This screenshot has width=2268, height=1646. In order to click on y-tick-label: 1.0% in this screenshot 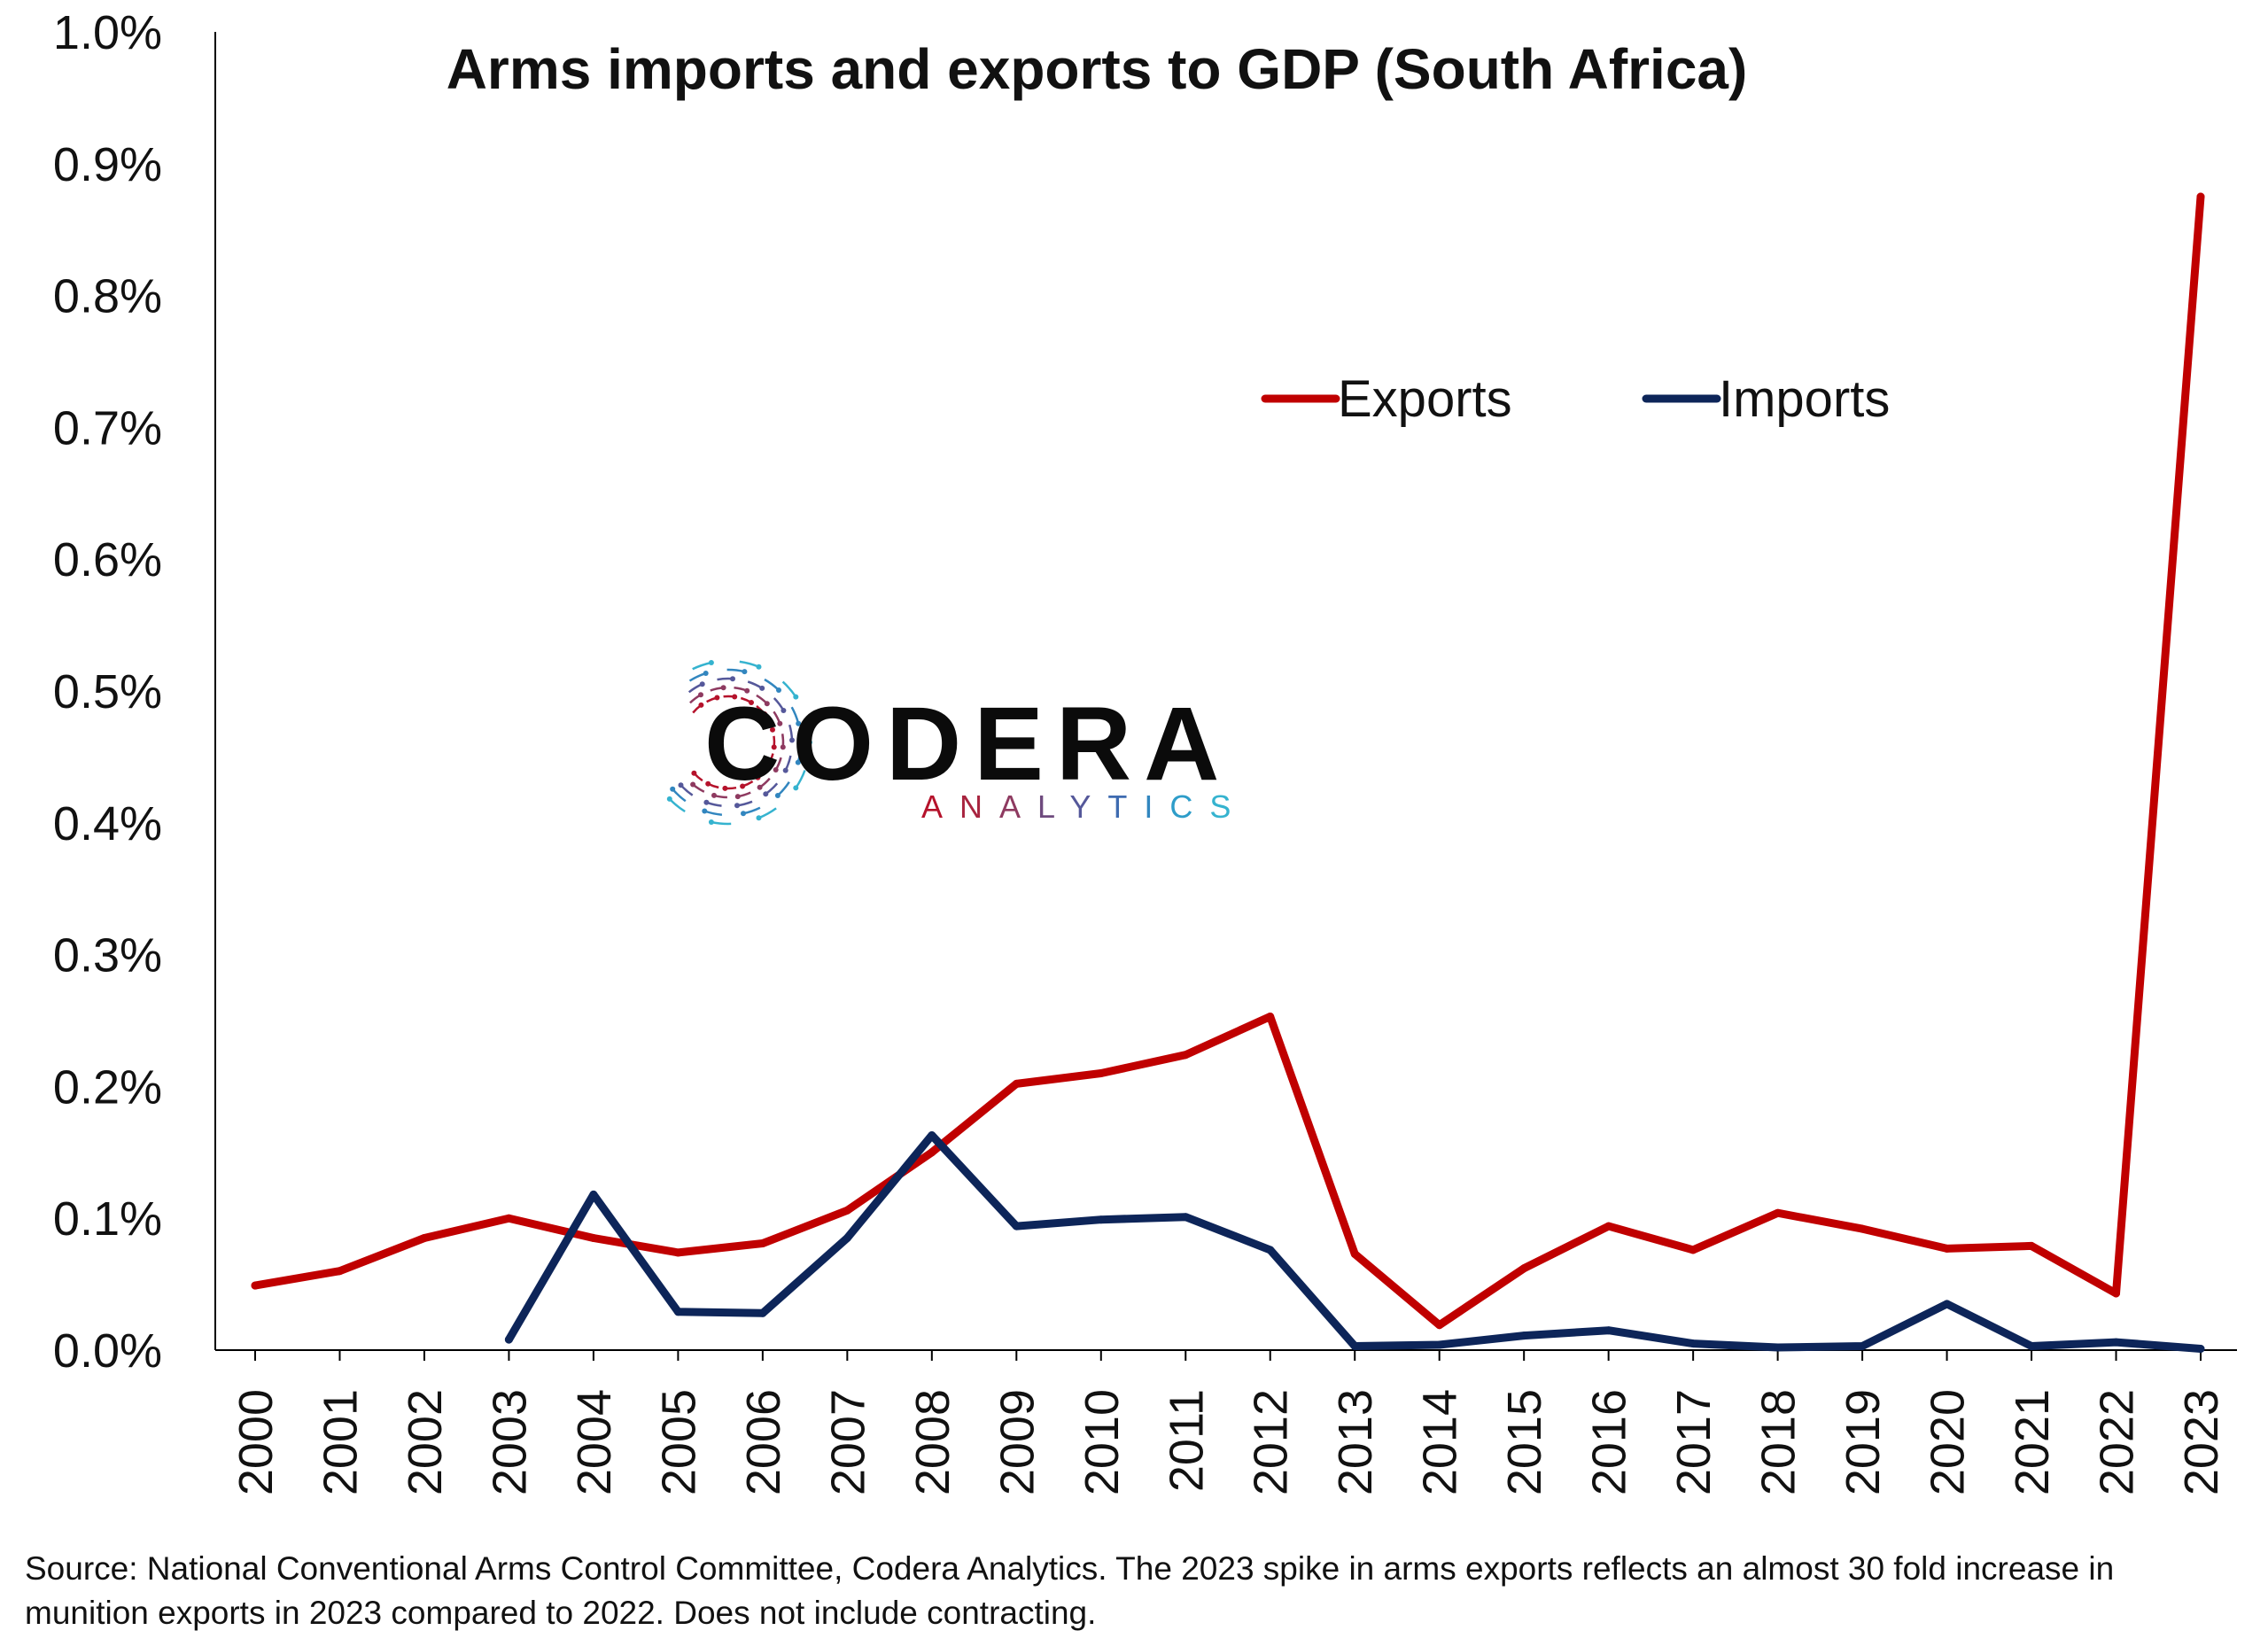, I will do `click(107, 32)`.